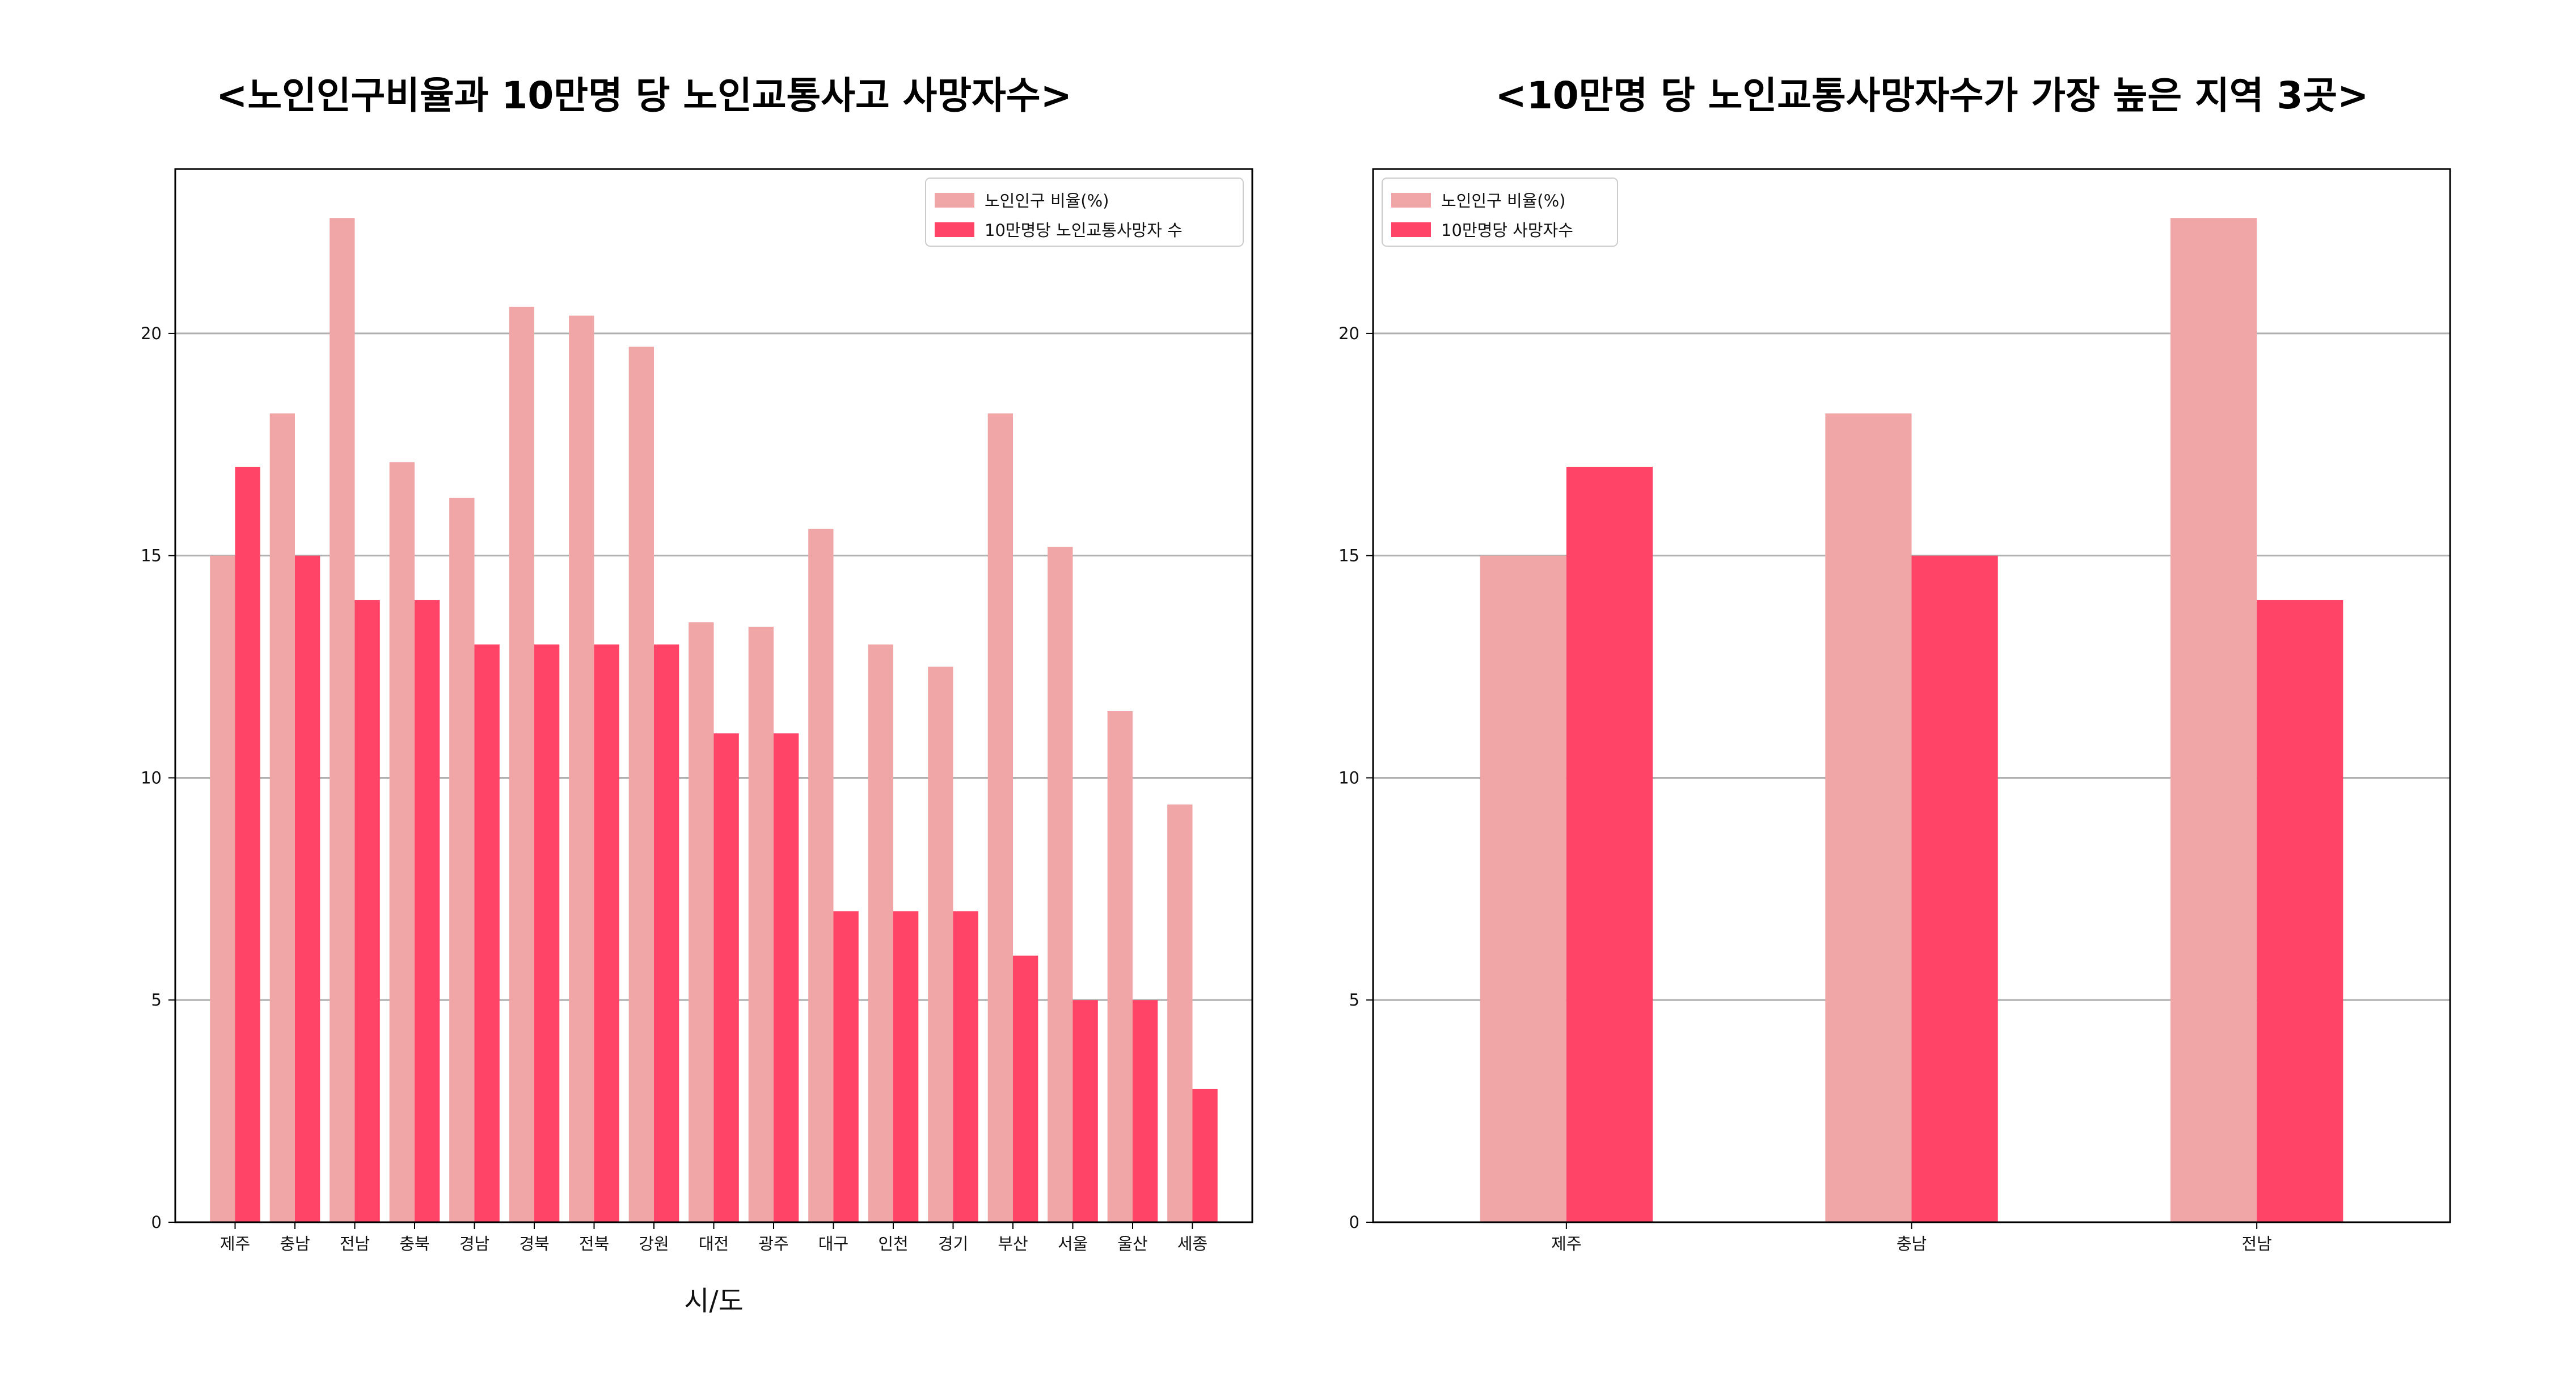 The height and width of the screenshot is (1385, 2576). What do you see at coordinates (1013, 1243) in the screenshot?
I see `x-tick-label: 부산` at bounding box center [1013, 1243].